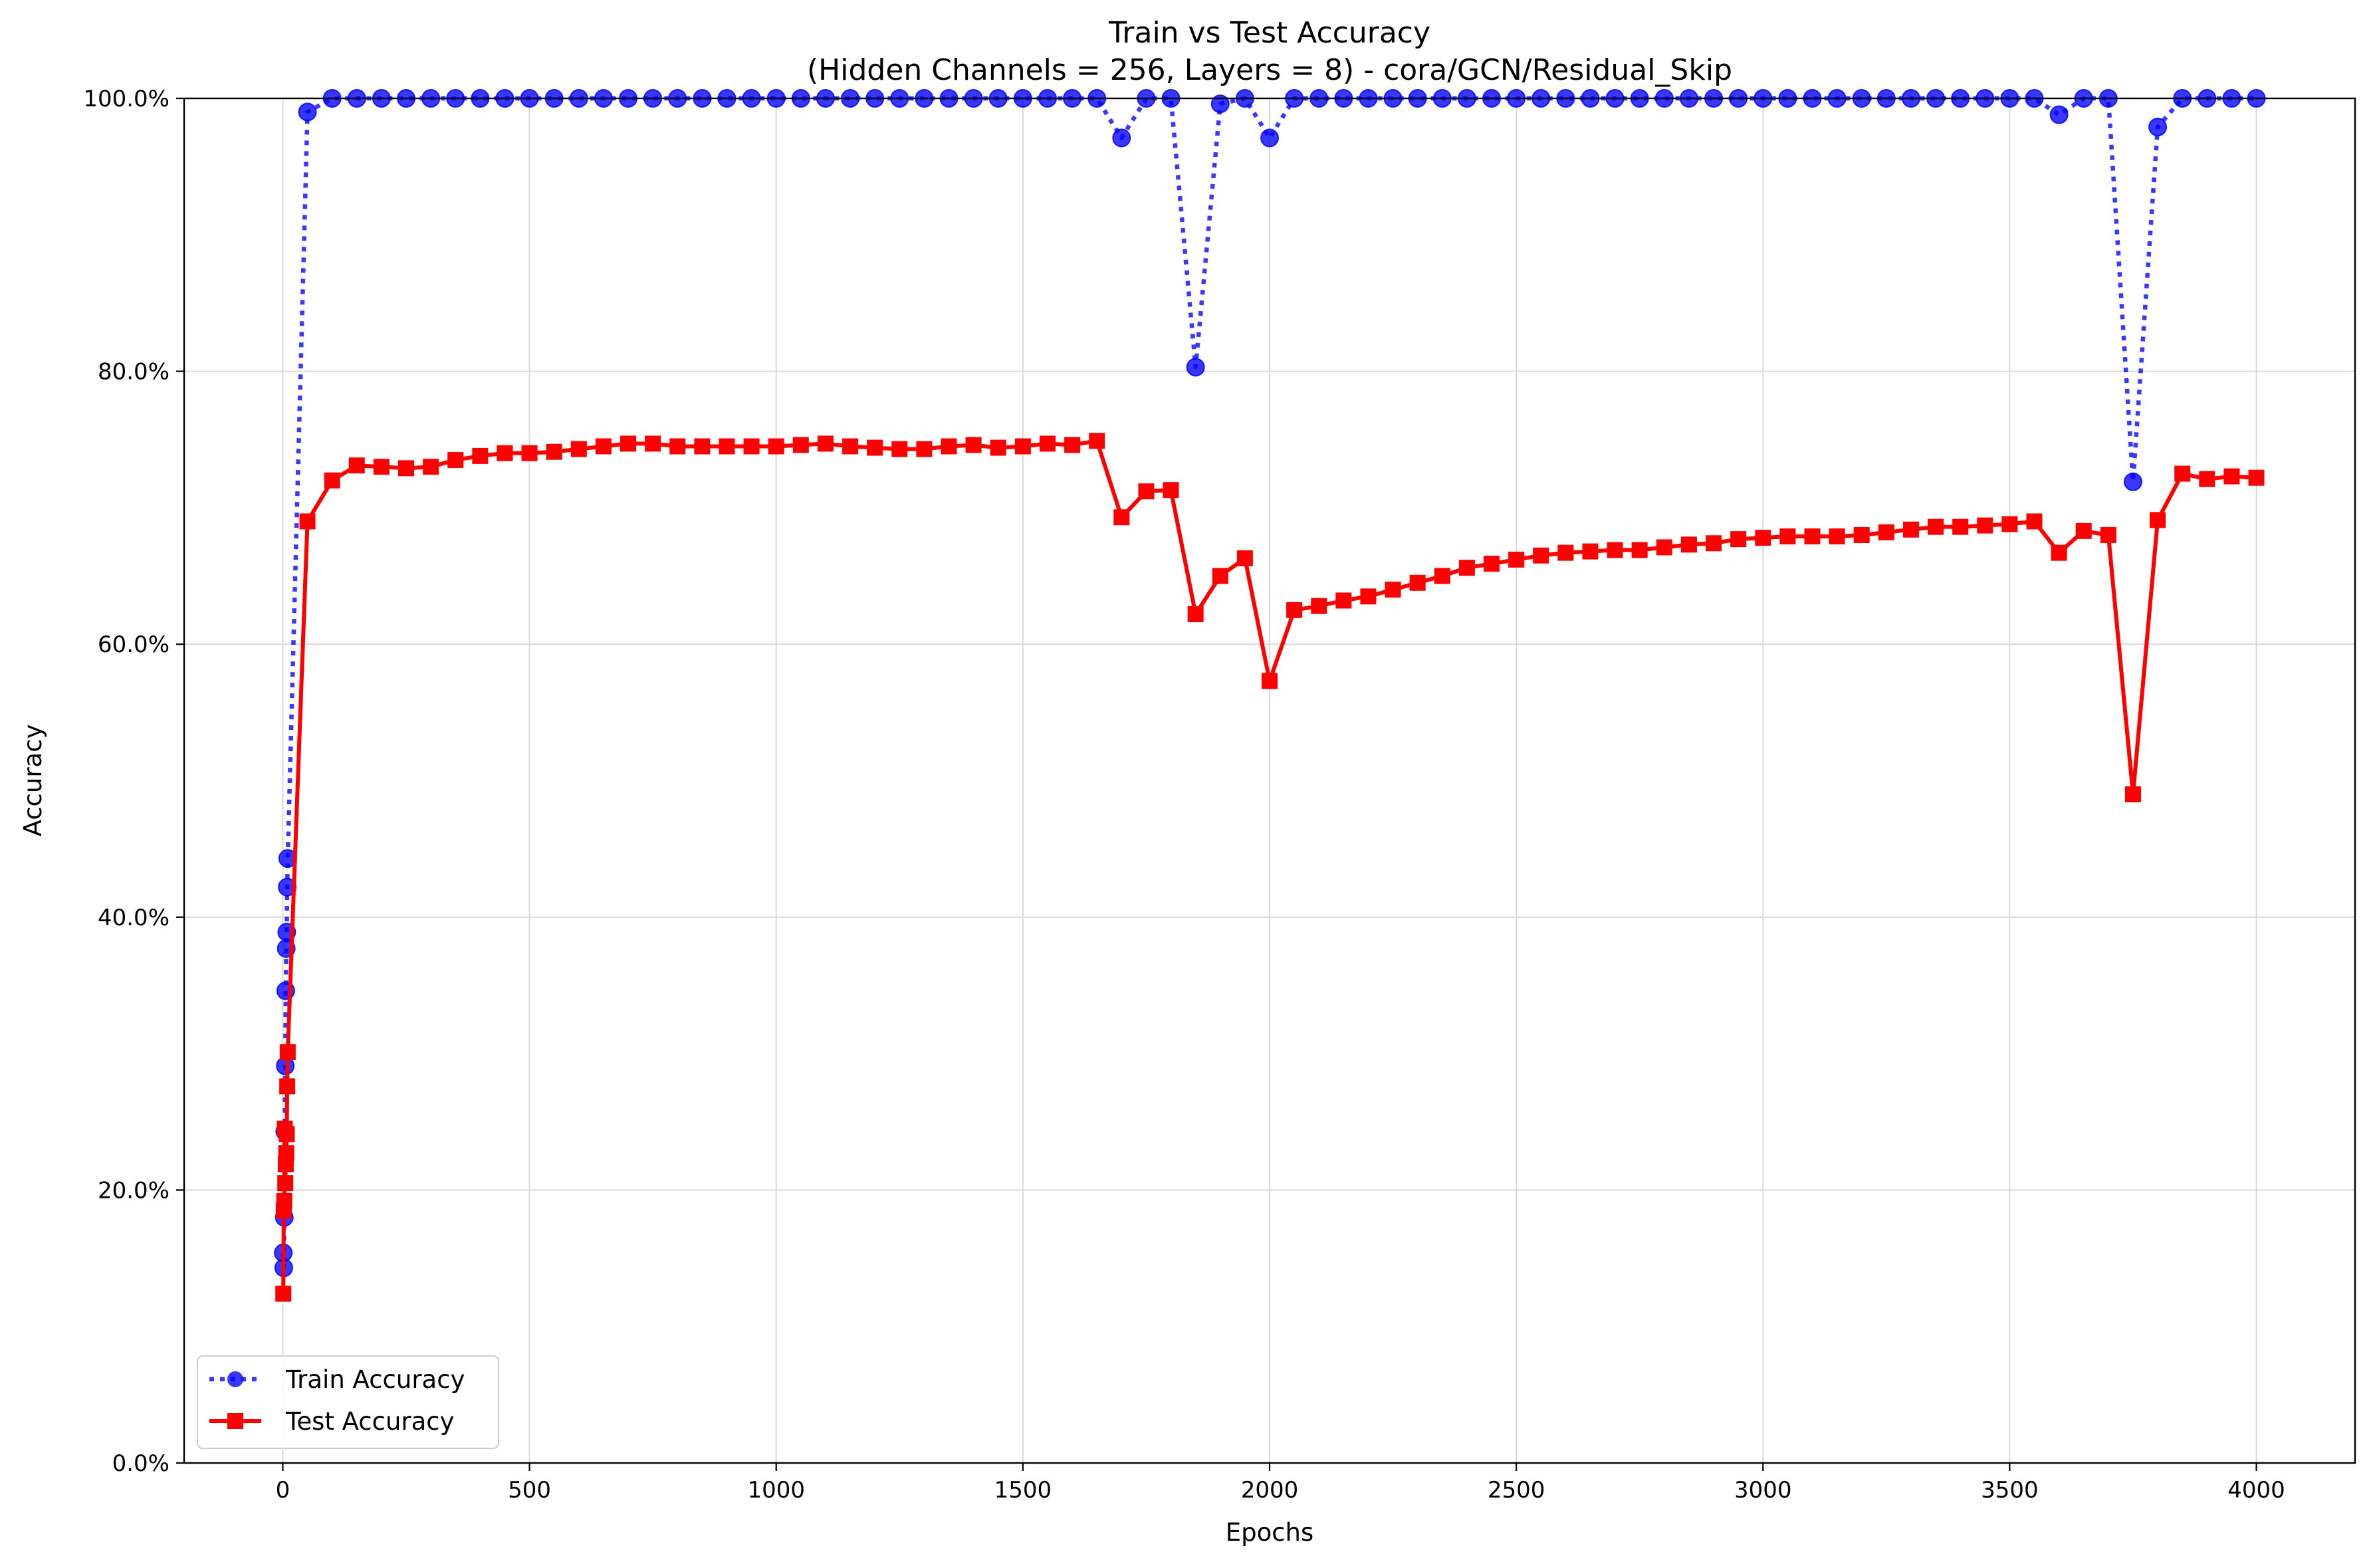  What do you see at coordinates (33, 781) in the screenshot?
I see `y-axis-label: Accuracy` at bounding box center [33, 781].